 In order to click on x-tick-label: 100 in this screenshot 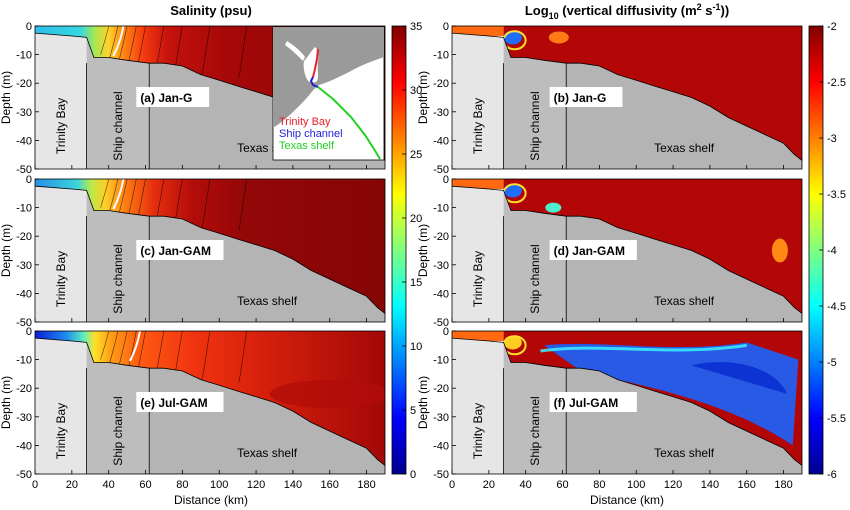, I will do `click(636, 485)`.